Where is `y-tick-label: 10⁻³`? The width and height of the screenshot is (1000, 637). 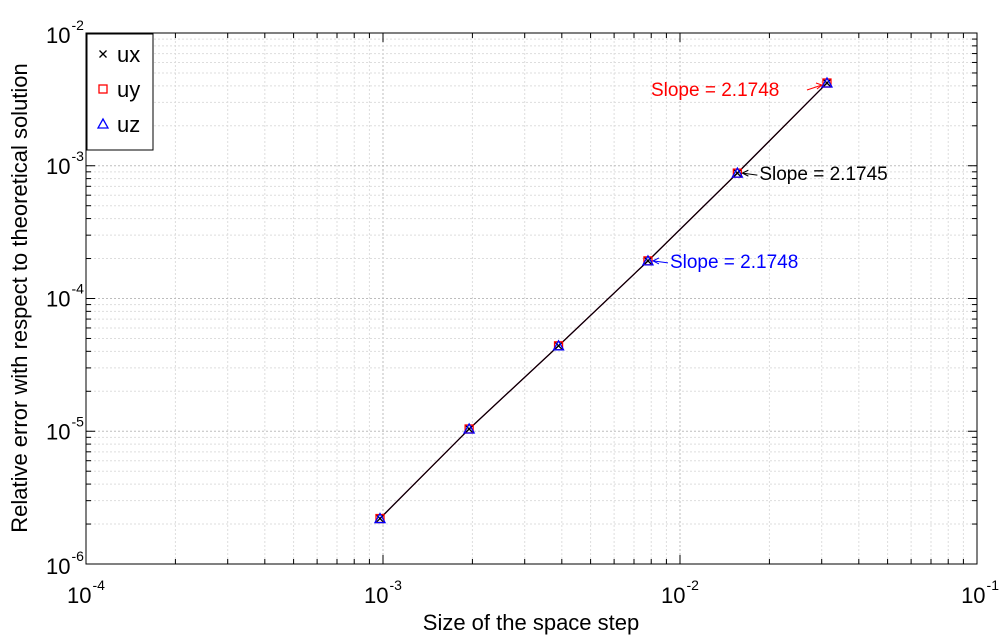
y-tick-label: 10⁻³ is located at coordinates (65, 163).